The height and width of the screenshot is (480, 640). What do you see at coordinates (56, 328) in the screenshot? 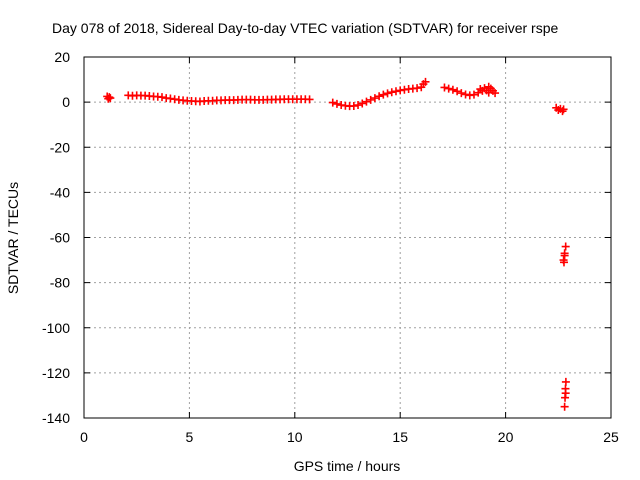
I see `y-tick-label: -100` at bounding box center [56, 328].